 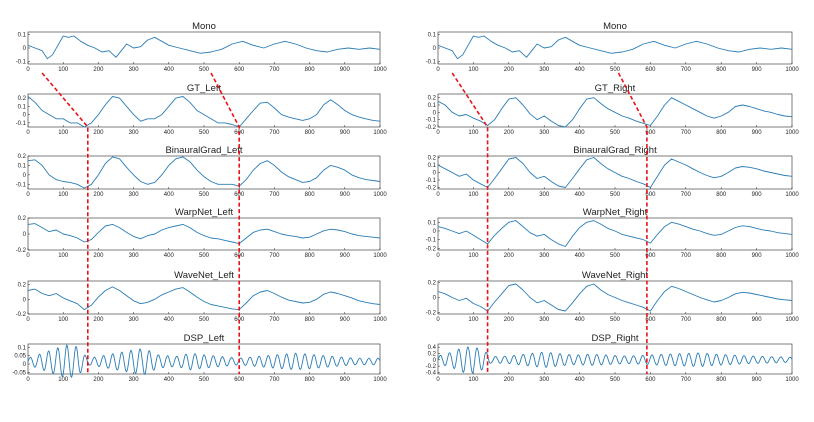 I want to click on subplot-title: DSP_Left, so click(x=204, y=338).